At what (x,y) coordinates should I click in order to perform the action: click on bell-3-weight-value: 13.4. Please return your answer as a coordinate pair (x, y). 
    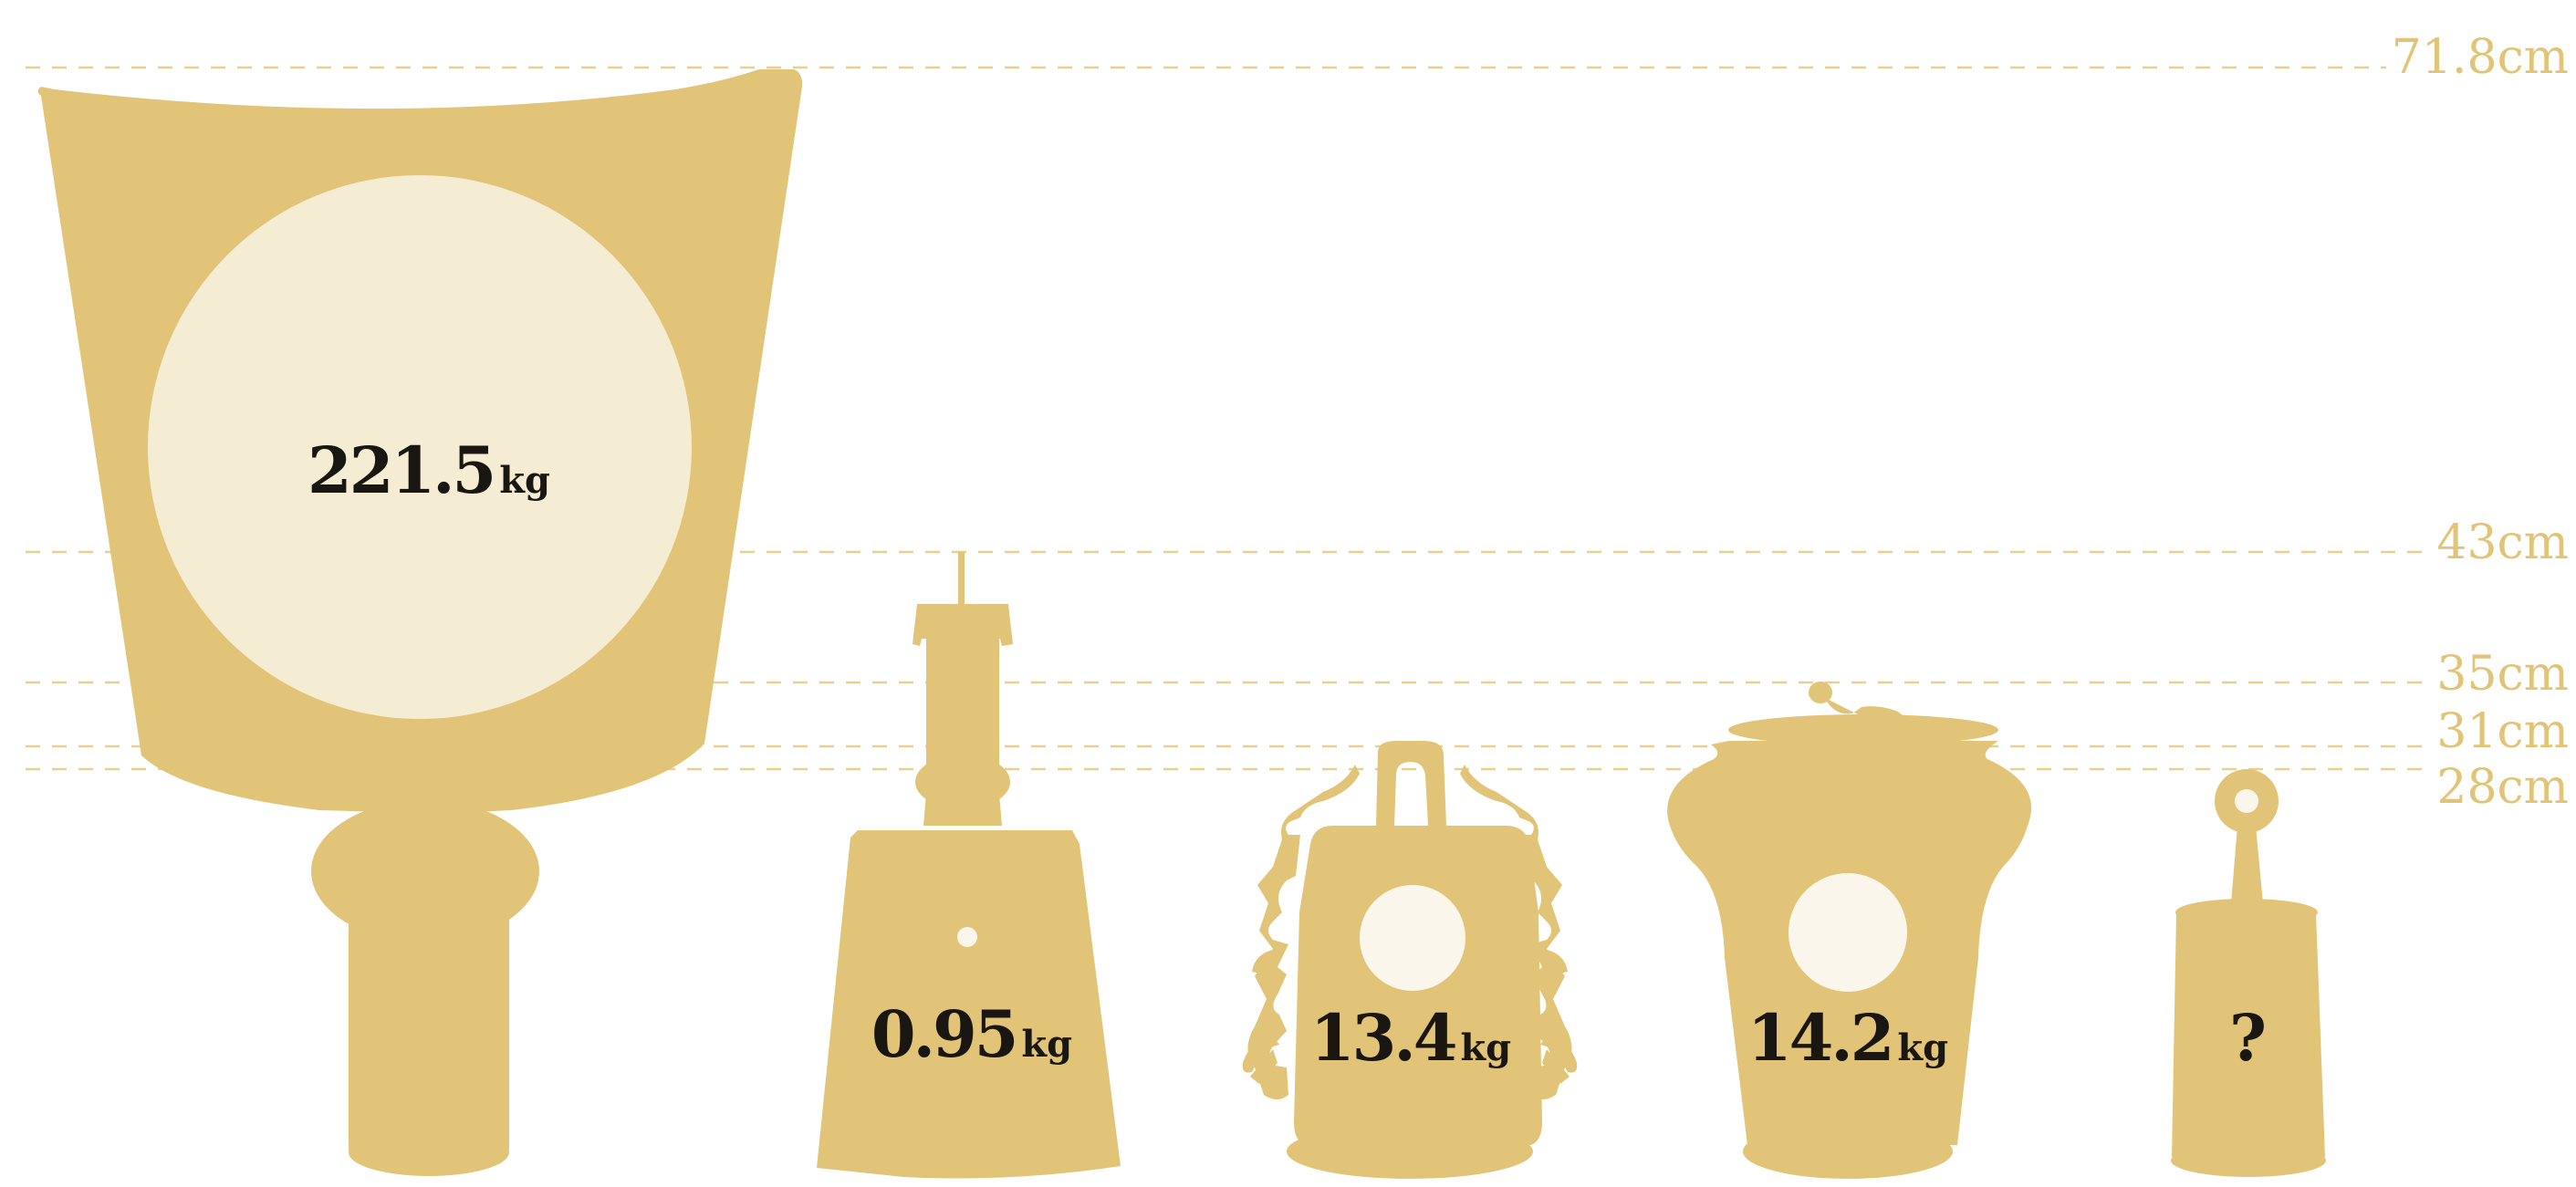
    Looking at the image, I should click on (1382, 1038).